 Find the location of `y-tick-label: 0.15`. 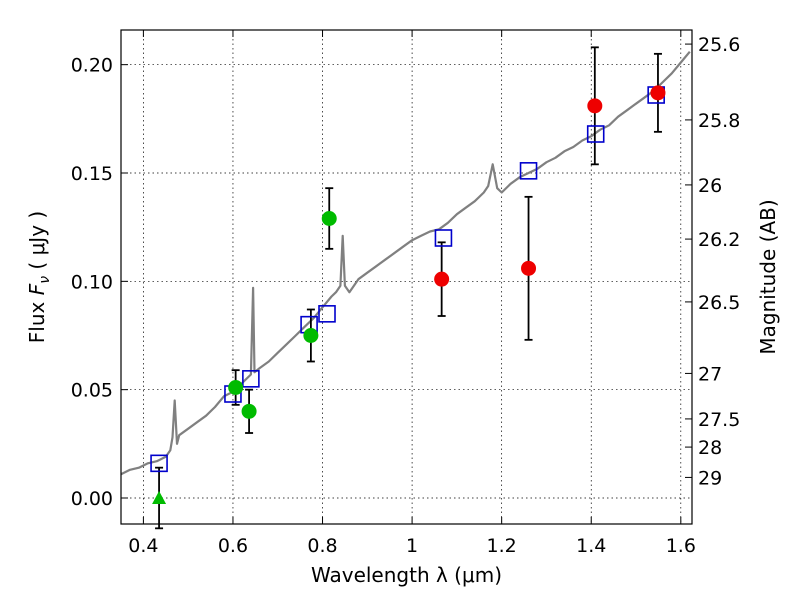

y-tick-label: 0.15 is located at coordinates (92, 174).